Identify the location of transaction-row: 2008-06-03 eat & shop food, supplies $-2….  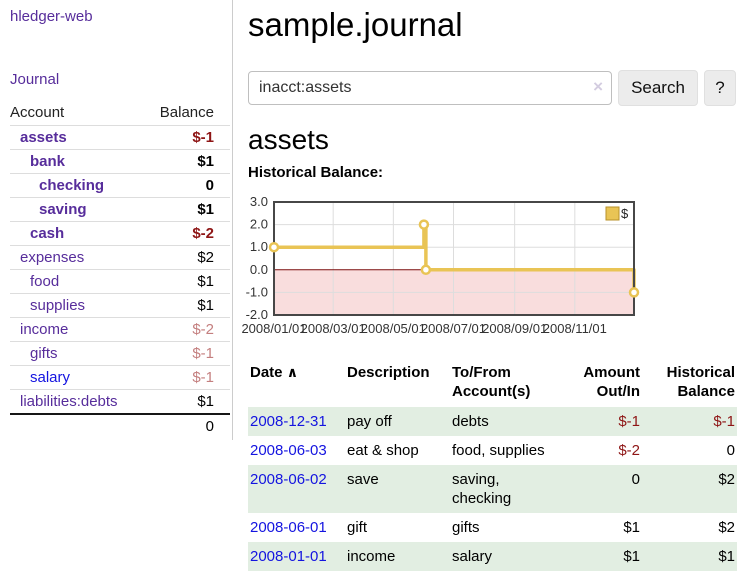
(492, 450).